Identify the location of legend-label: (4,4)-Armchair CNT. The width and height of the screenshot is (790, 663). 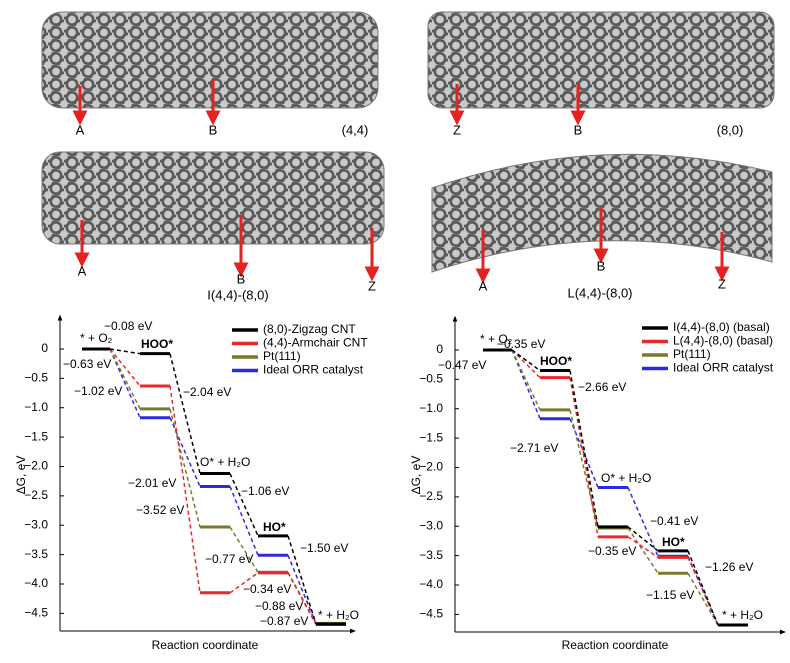
(315, 343).